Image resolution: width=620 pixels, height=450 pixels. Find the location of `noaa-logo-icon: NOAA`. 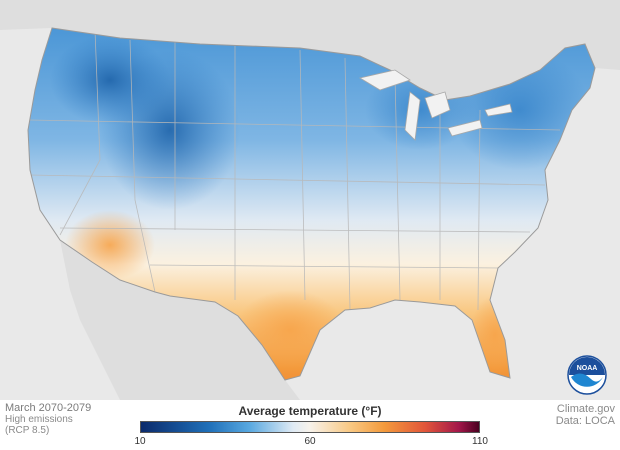

noaa-logo-icon: NOAA is located at coordinates (587, 375).